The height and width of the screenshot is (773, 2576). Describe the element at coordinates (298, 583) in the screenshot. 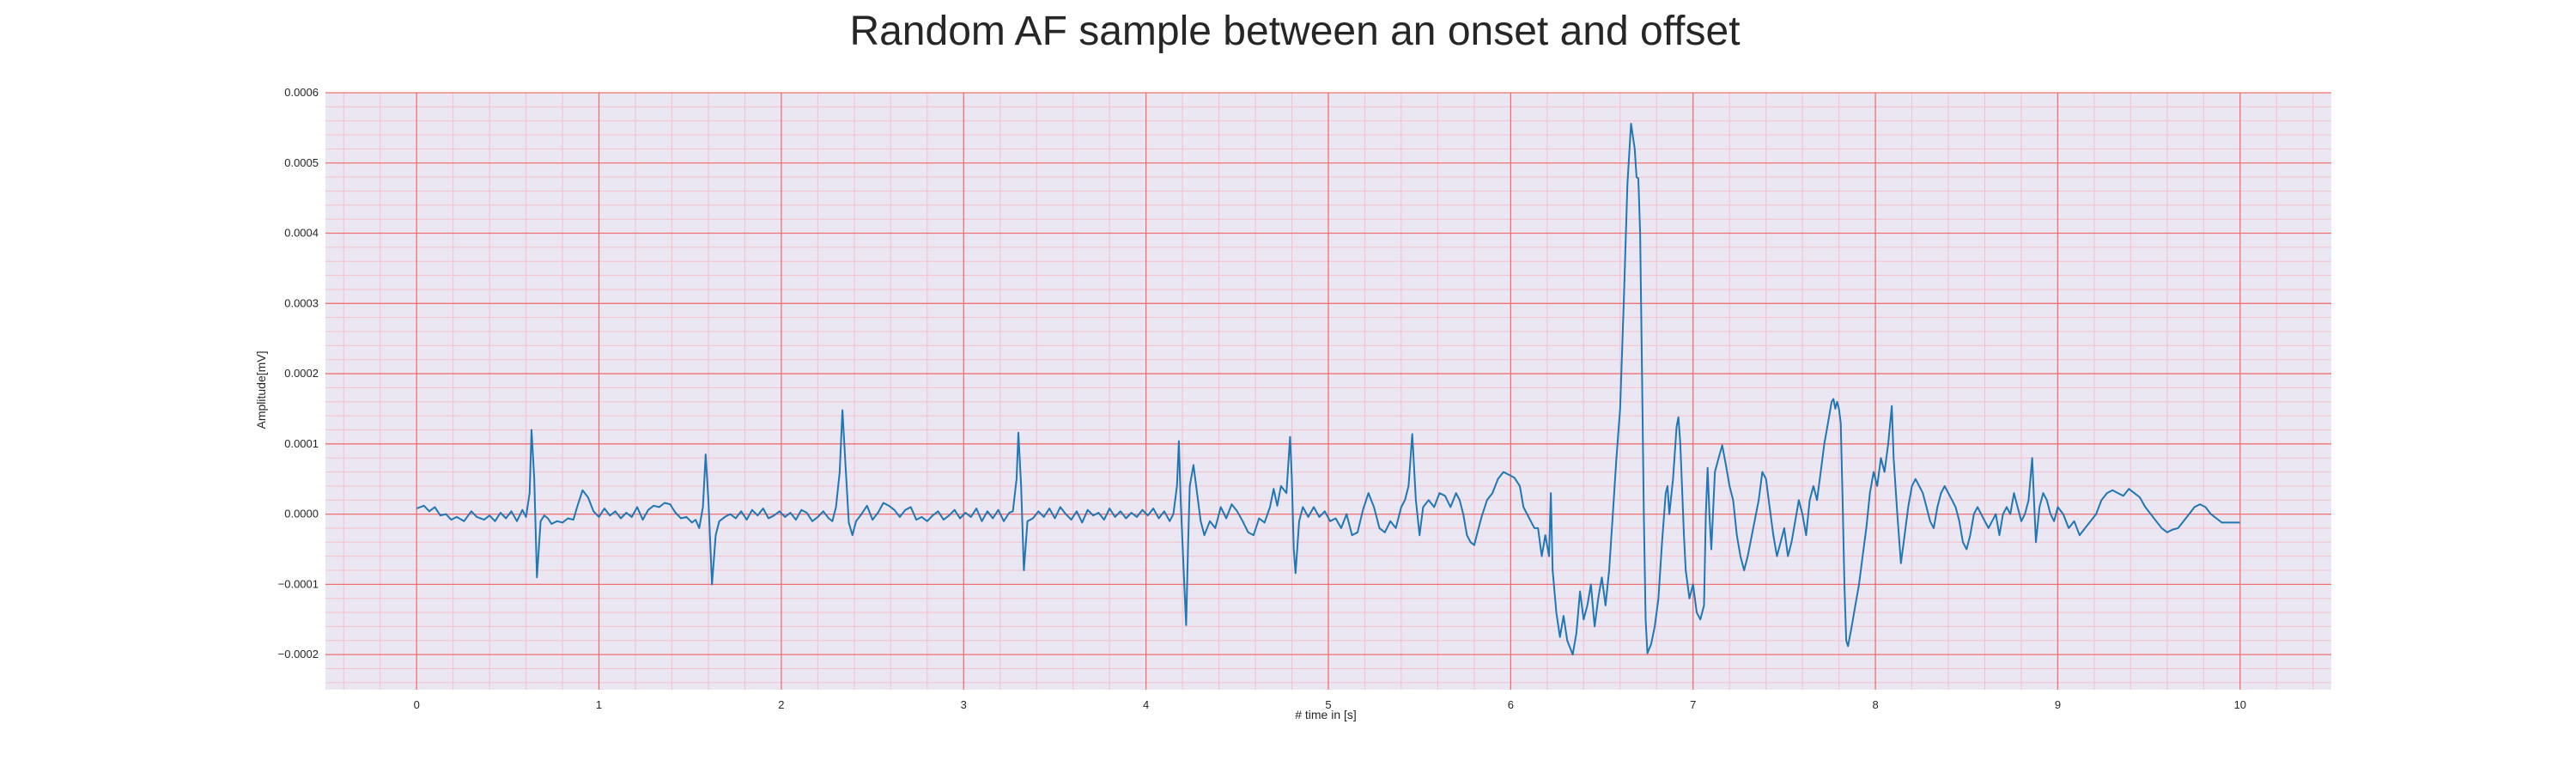

I see `y-tick-label: −0.0001` at that location.